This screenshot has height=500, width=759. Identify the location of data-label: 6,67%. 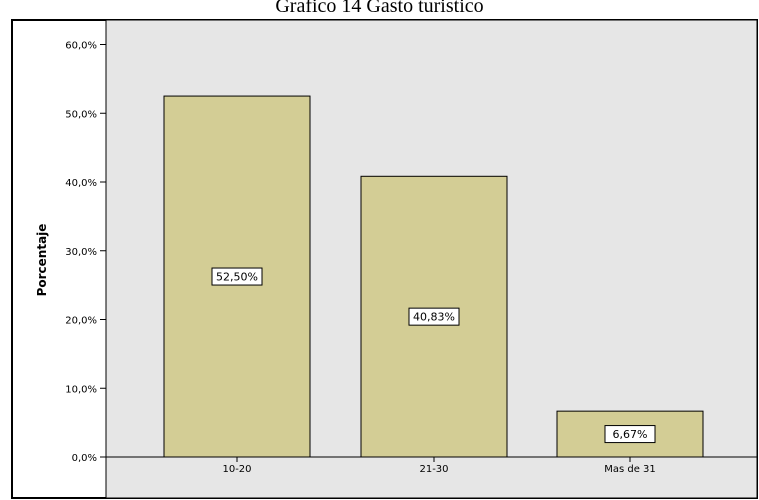
(630, 434).